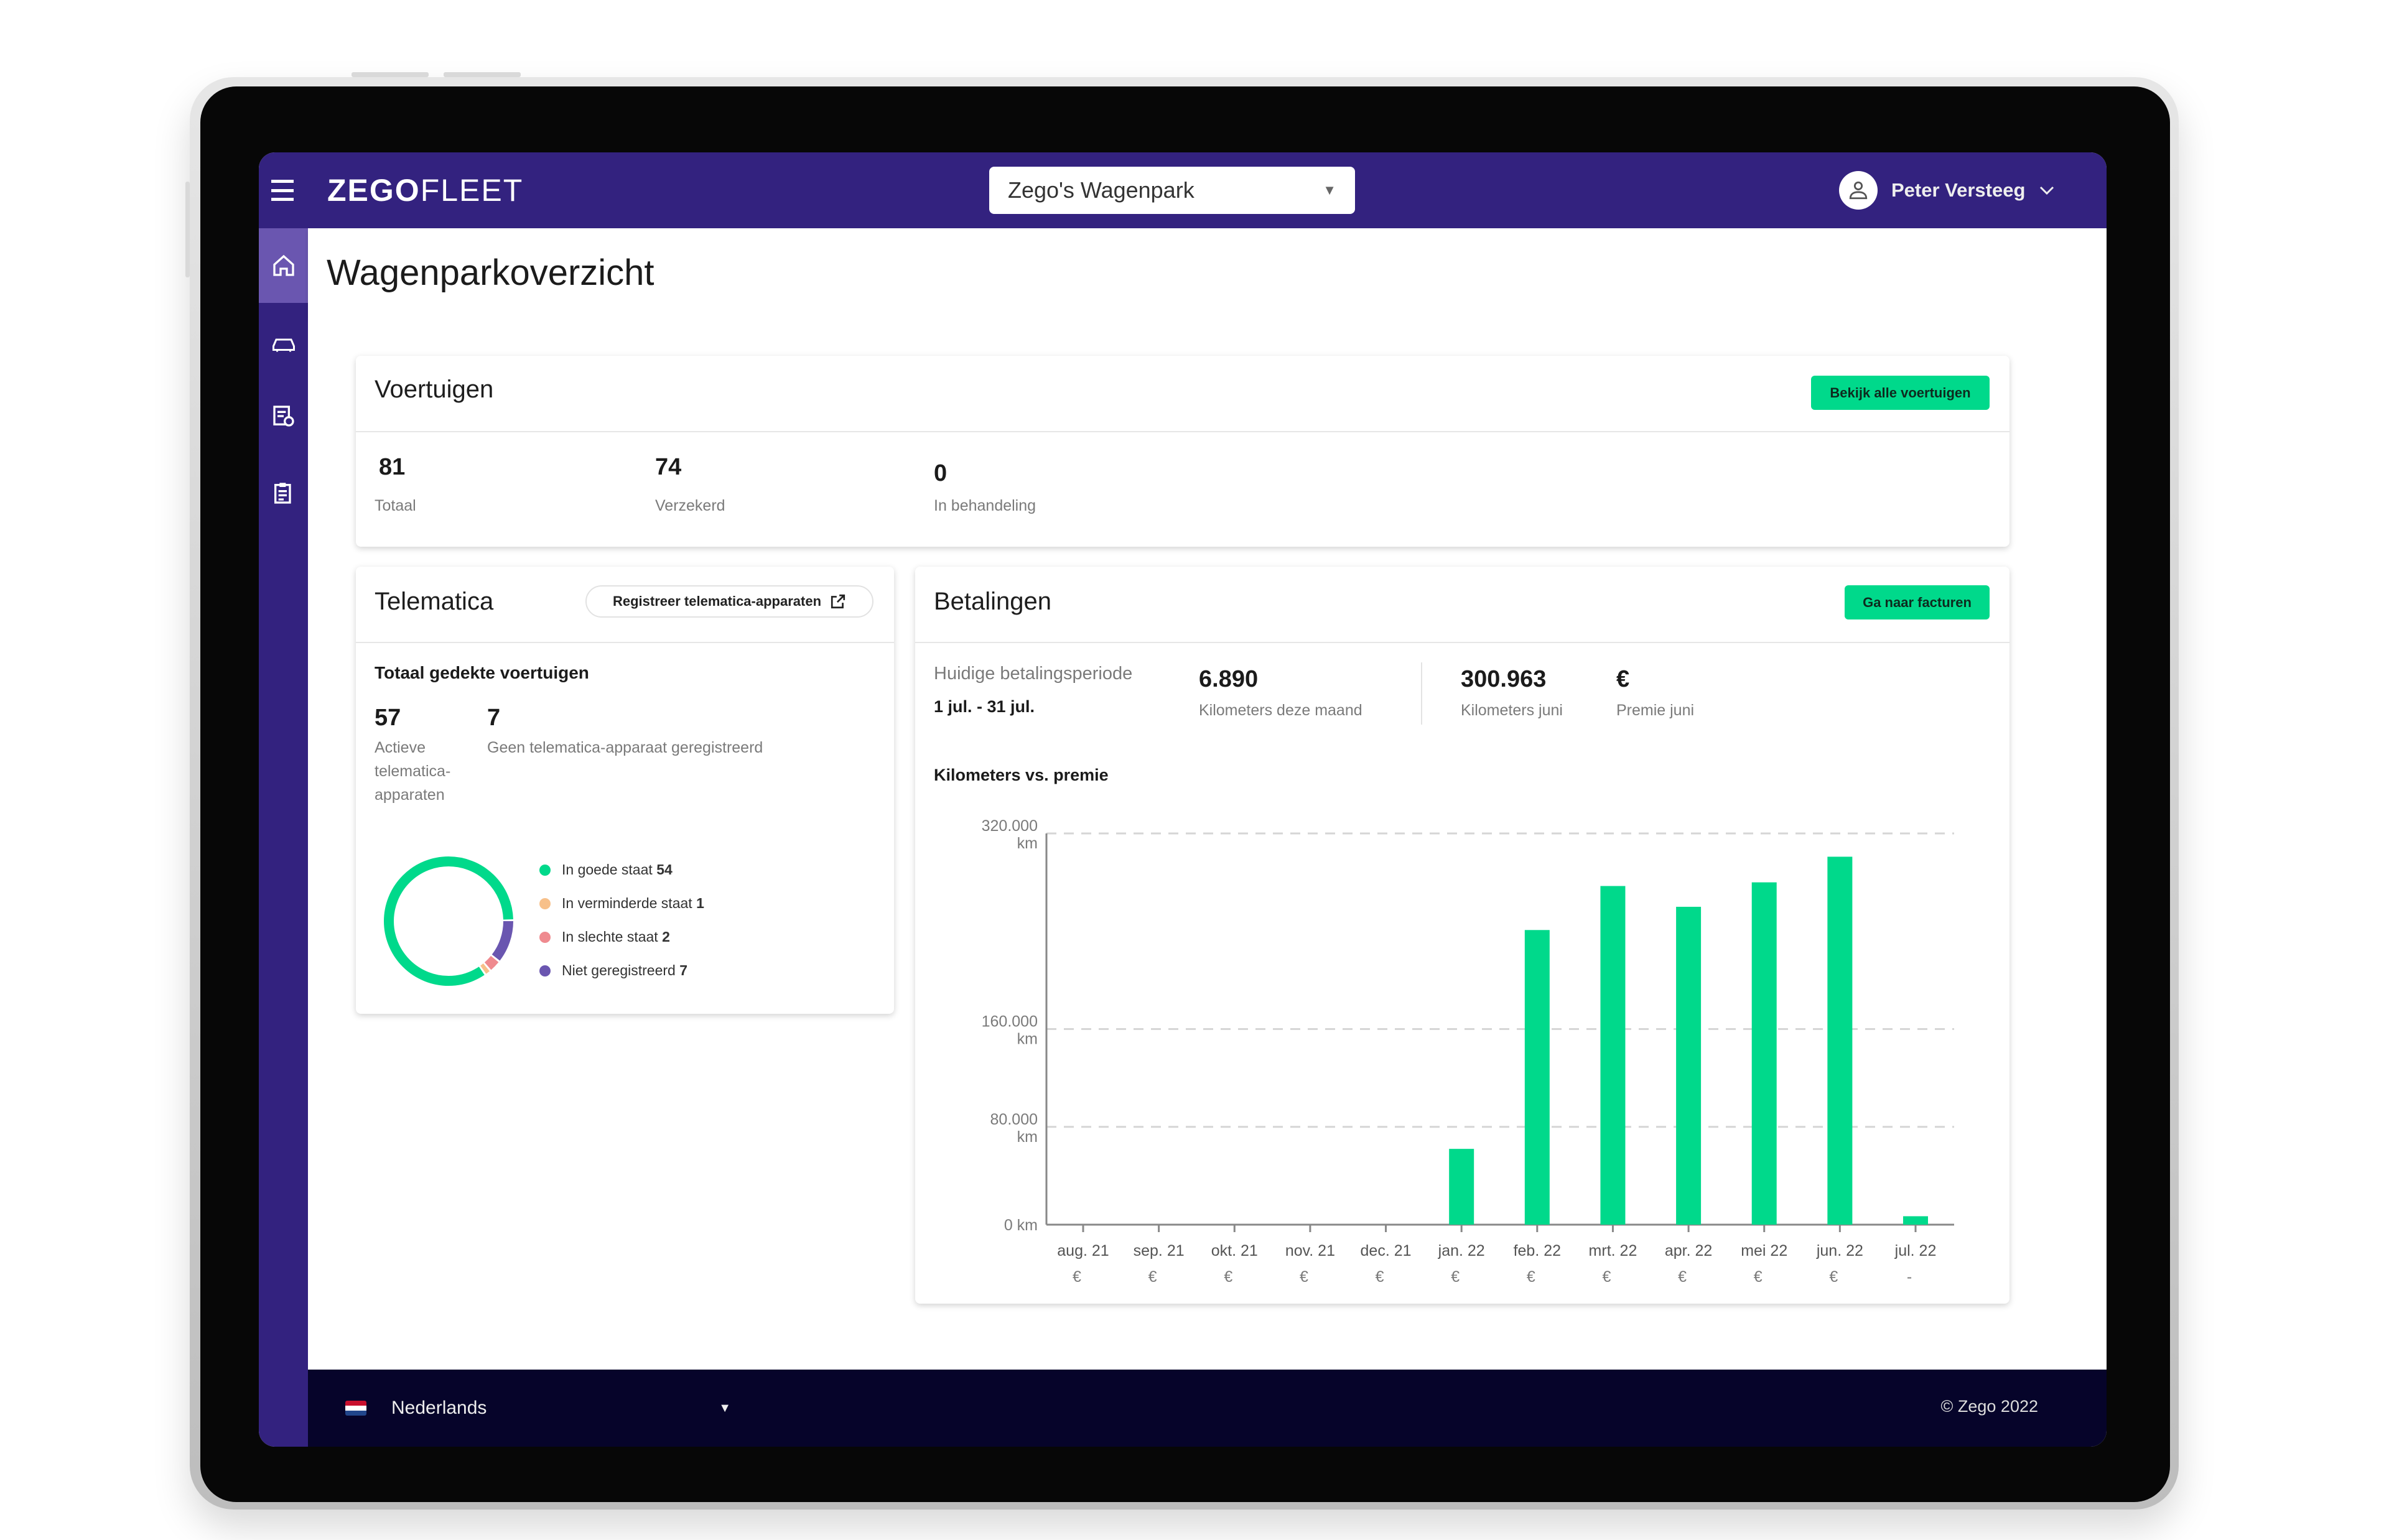 The width and height of the screenshot is (2389, 1540). Describe the element at coordinates (1207, 272) in the screenshot. I see `title-bar: Wagenparkoverzicht` at that location.